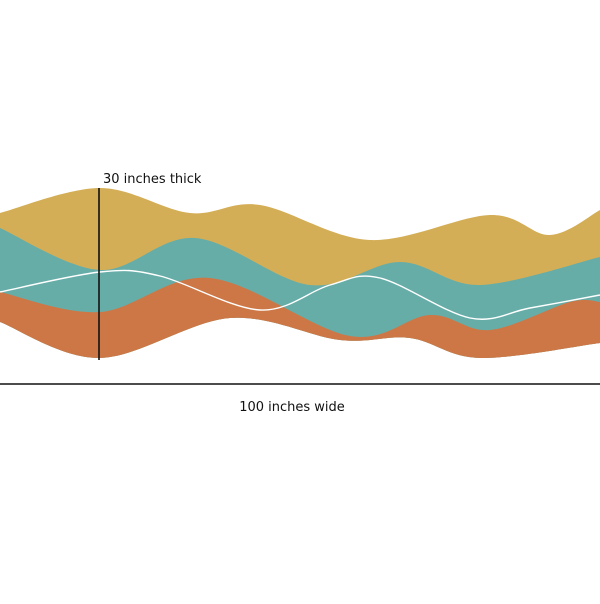  I want to click on orange-layer, so click(300, 318).